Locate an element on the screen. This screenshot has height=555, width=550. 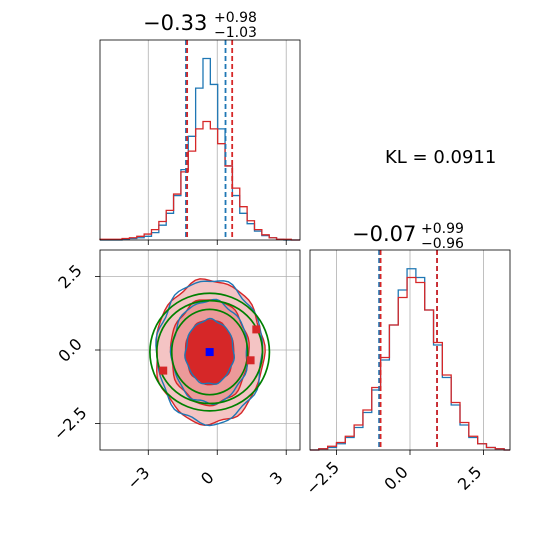
x-tick-label-joint-1: 0 is located at coordinates (207, 478).